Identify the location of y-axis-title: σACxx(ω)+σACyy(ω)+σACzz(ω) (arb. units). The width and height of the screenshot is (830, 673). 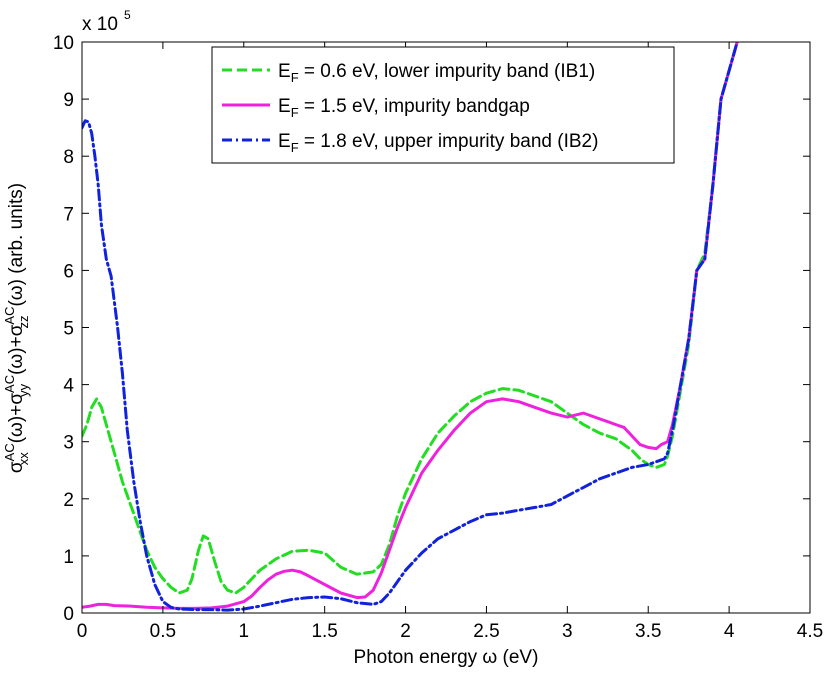
(16, 328).